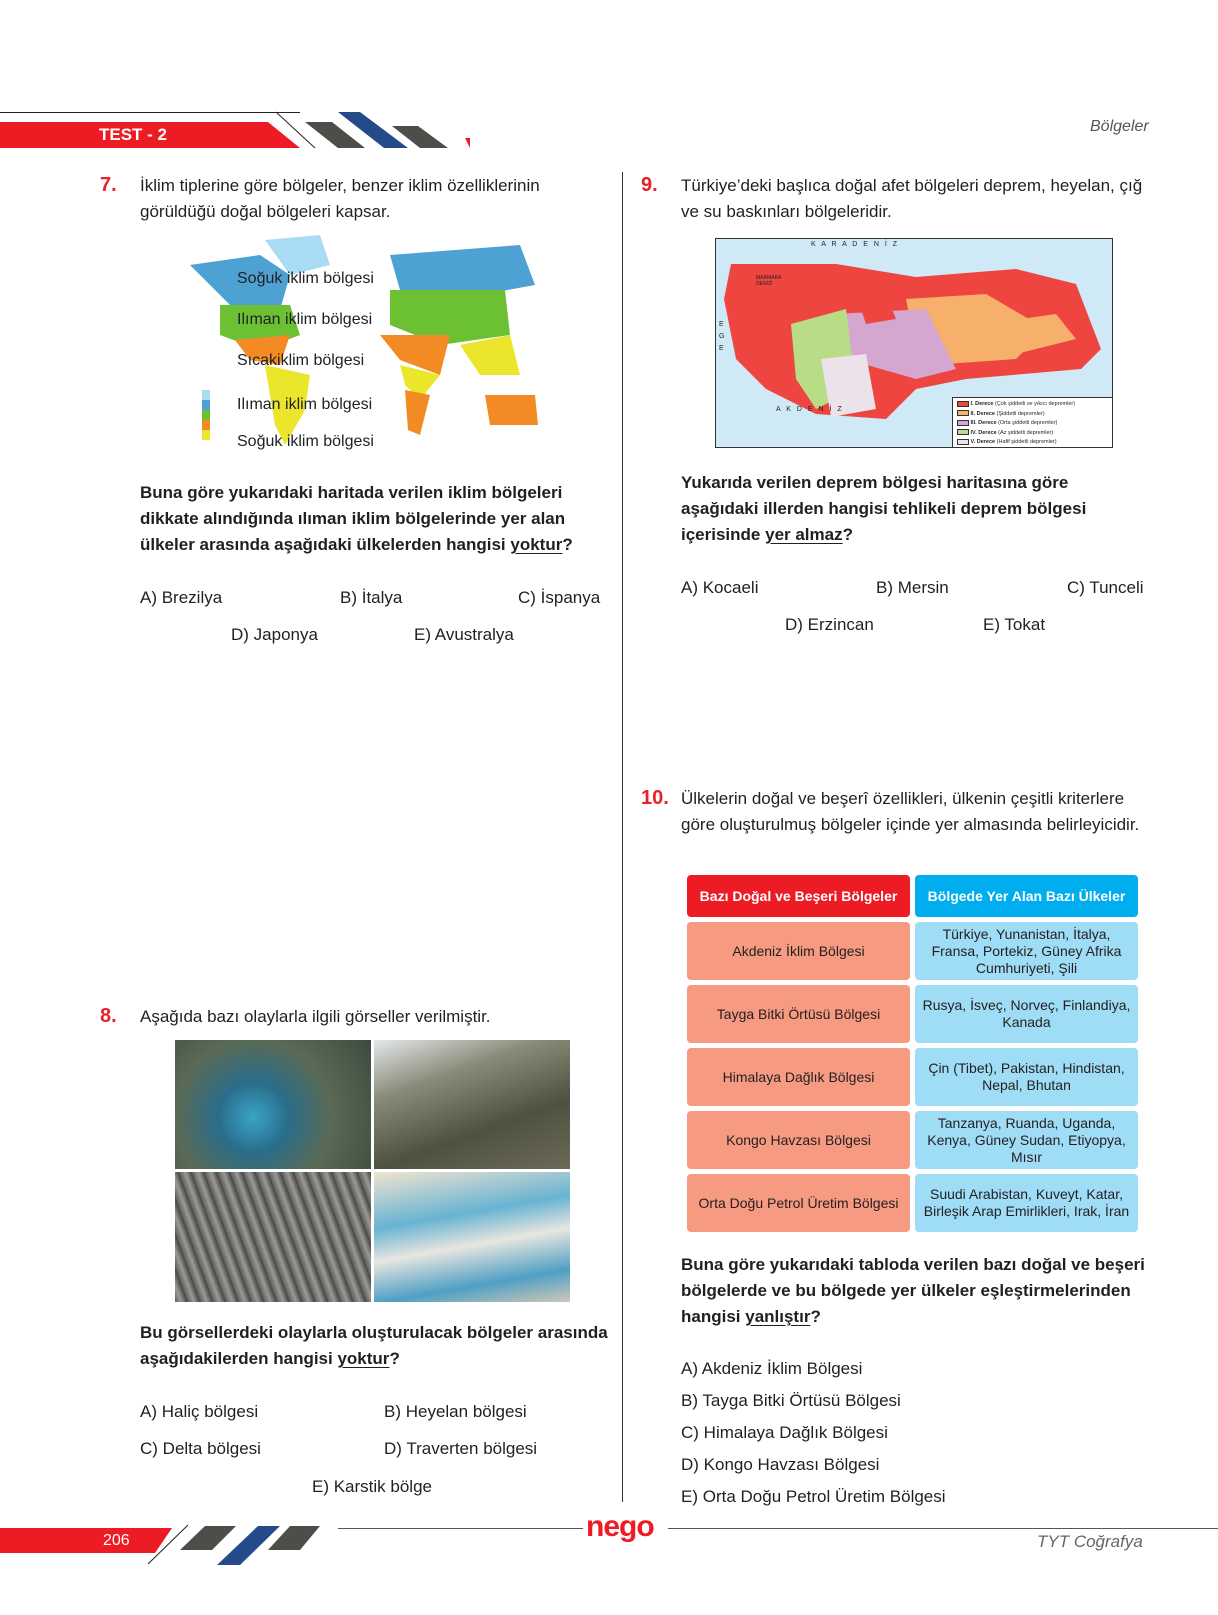  Describe the element at coordinates (912, 587) in the screenshot. I see `q9-option-b: B) Mersin` at that location.